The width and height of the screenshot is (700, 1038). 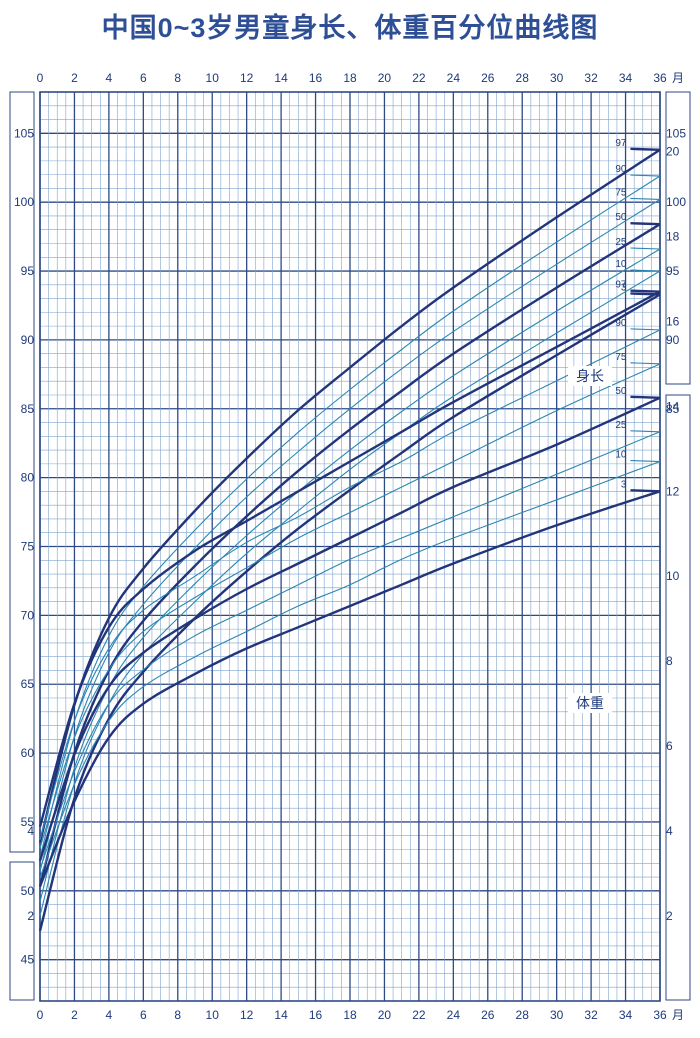 I want to click on weight-curve-tail-p10, so click(x=645, y=461).